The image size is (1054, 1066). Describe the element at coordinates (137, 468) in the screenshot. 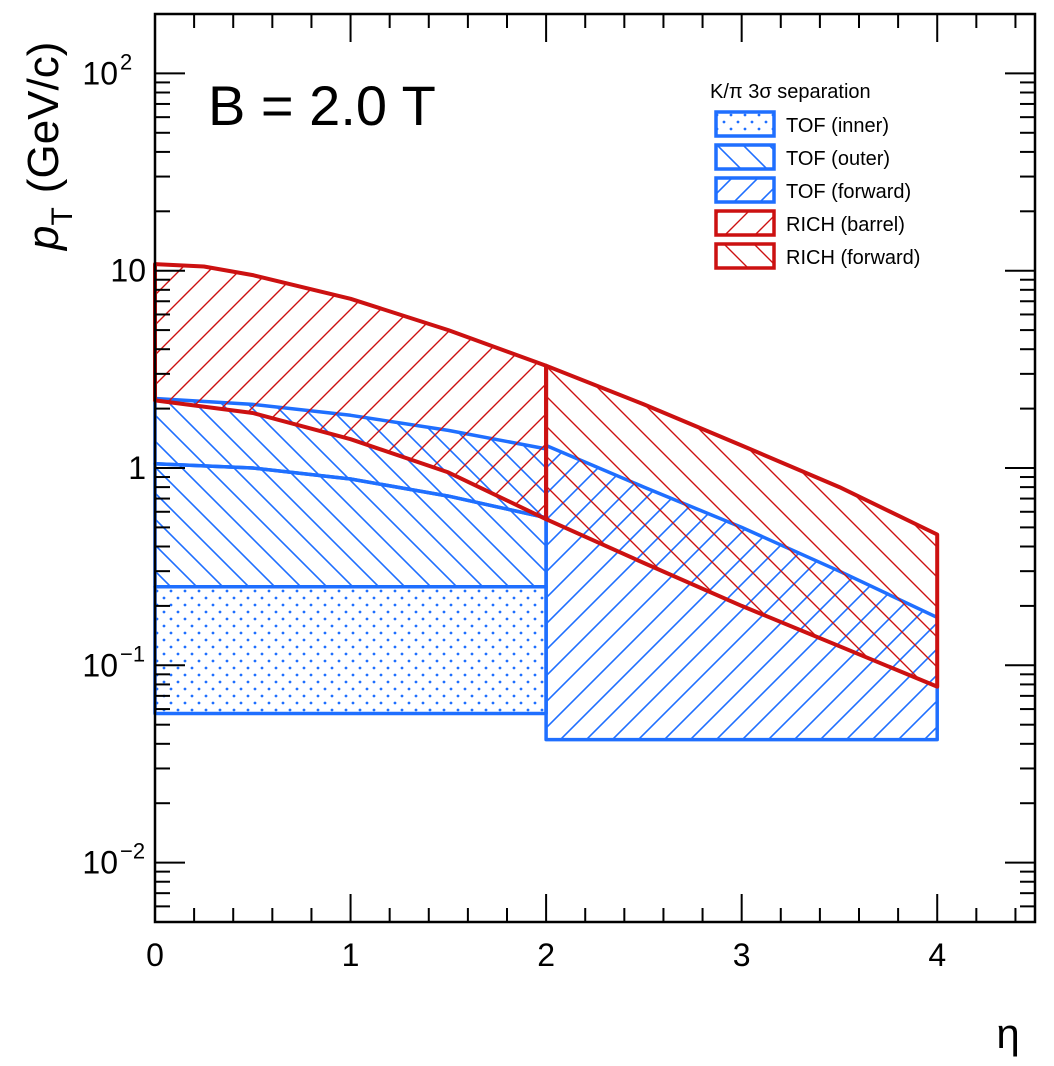

I see `y-tick-label: 1` at that location.